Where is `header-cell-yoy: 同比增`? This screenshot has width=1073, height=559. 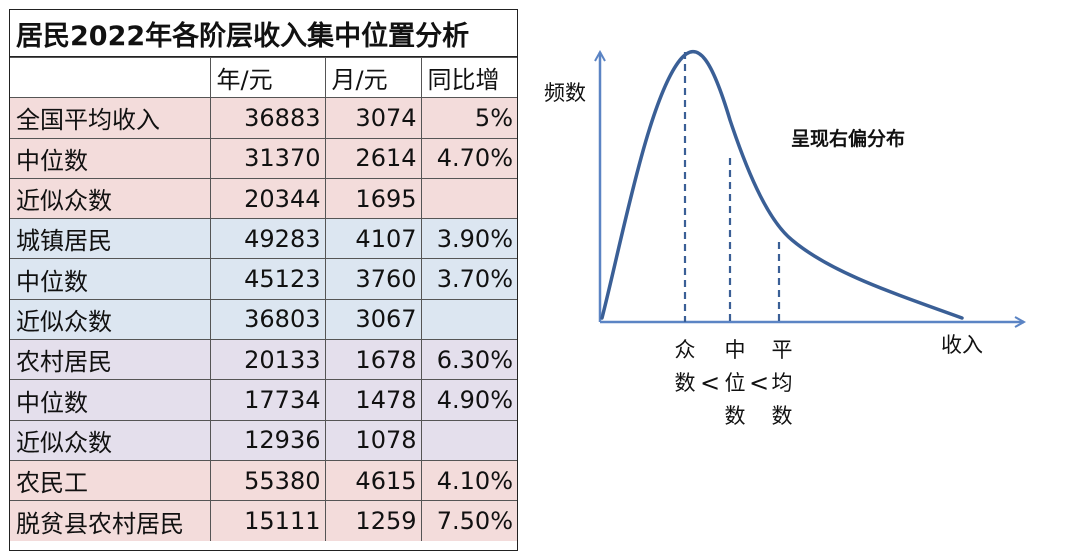 header-cell-yoy: 同比增 is located at coordinates (468, 77).